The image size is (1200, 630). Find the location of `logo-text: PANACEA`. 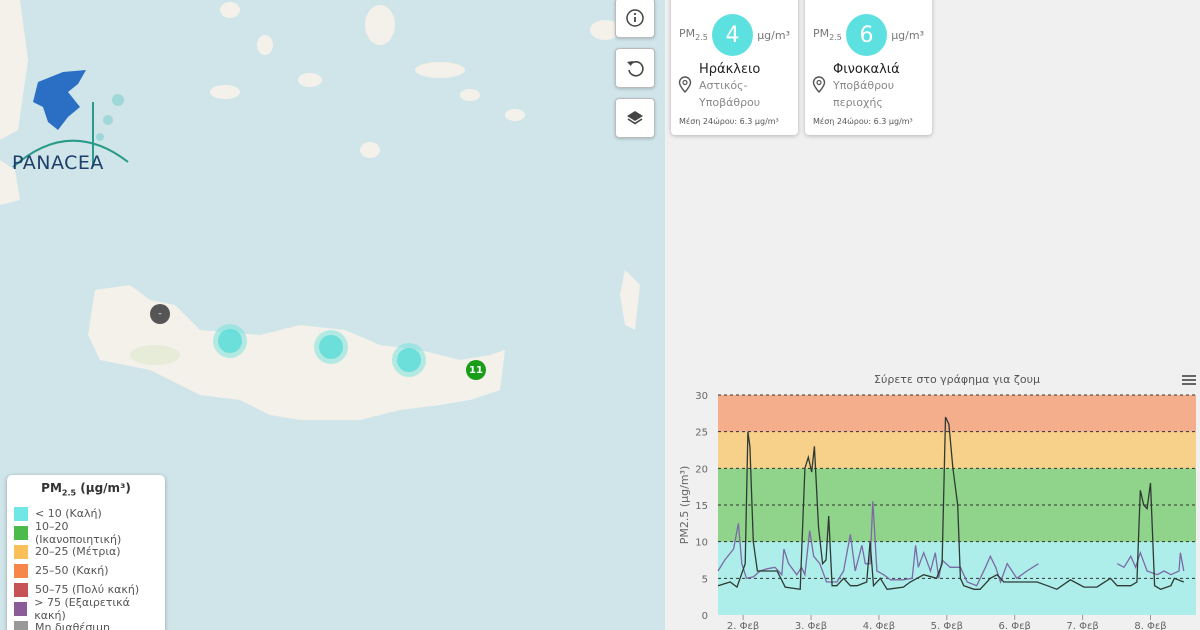

logo-text: PANACEA is located at coordinates (58, 163).